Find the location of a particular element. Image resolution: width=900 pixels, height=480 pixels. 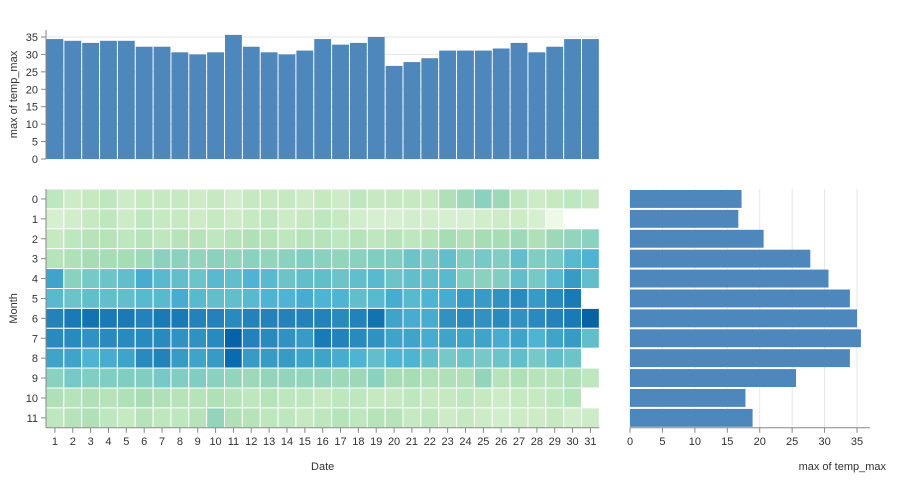

heatmap-x-tick-label: 4 is located at coordinates (108, 442).